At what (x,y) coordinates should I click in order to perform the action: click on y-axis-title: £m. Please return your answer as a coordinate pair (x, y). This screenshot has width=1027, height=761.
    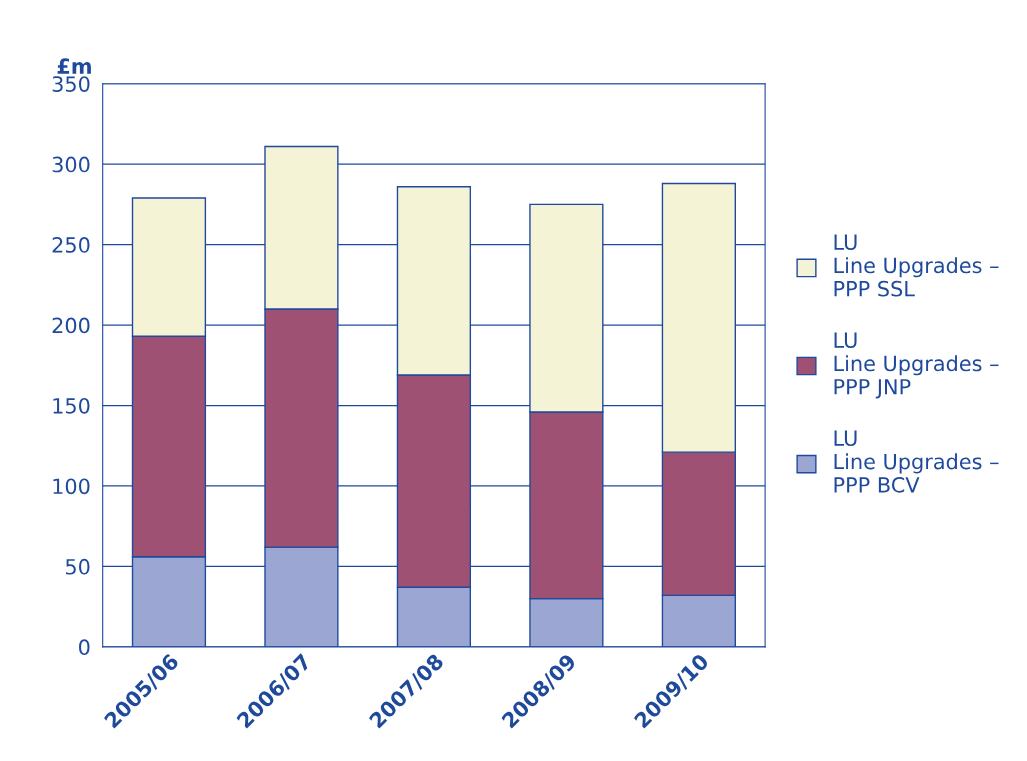
    Looking at the image, I should click on (74, 66).